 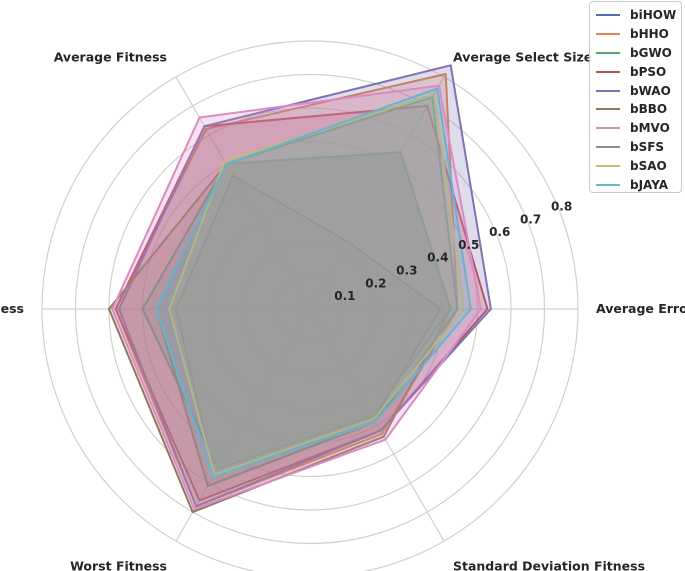 I want to click on legend-label: bPSO, so click(x=648, y=71).